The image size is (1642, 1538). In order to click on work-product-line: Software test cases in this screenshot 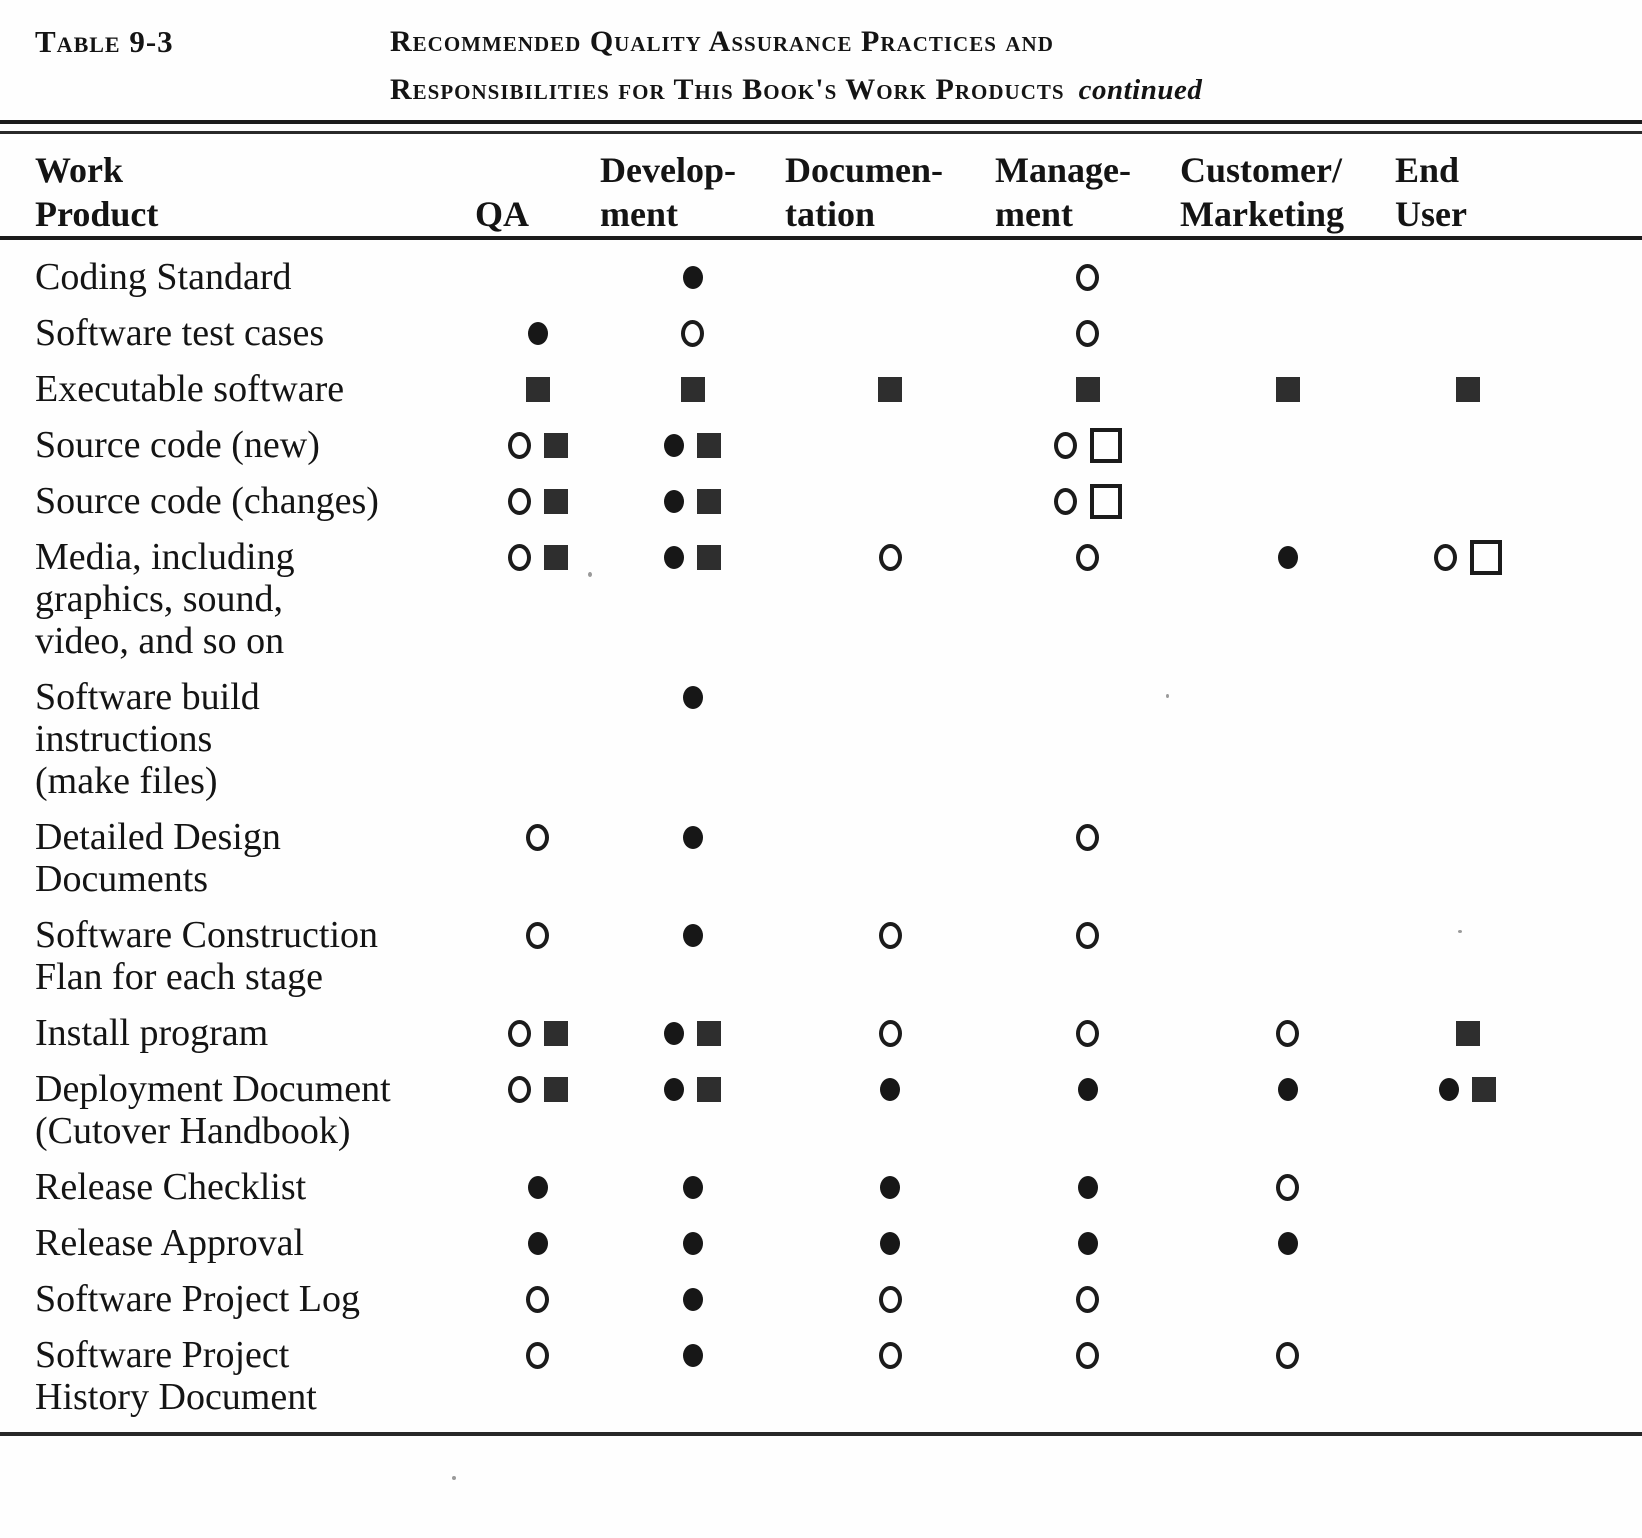, I will do `click(180, 333)`.